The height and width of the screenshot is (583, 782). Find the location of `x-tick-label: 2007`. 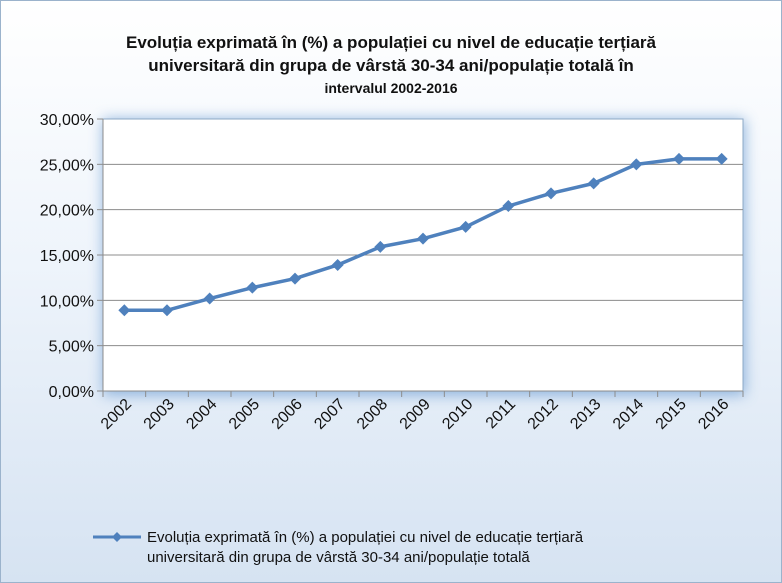

x-tick-label: 2007 is located at coordinates (329, 414).